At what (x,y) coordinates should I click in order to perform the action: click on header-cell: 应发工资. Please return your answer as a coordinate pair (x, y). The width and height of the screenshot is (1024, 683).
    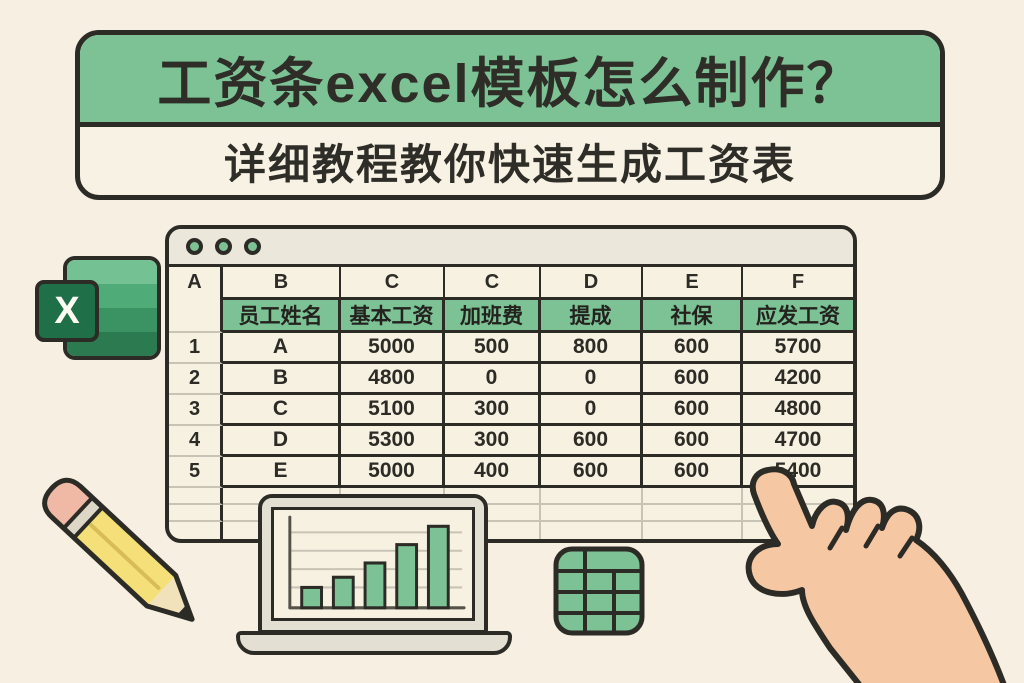
    Looking at the image, I should click on (798, 315).